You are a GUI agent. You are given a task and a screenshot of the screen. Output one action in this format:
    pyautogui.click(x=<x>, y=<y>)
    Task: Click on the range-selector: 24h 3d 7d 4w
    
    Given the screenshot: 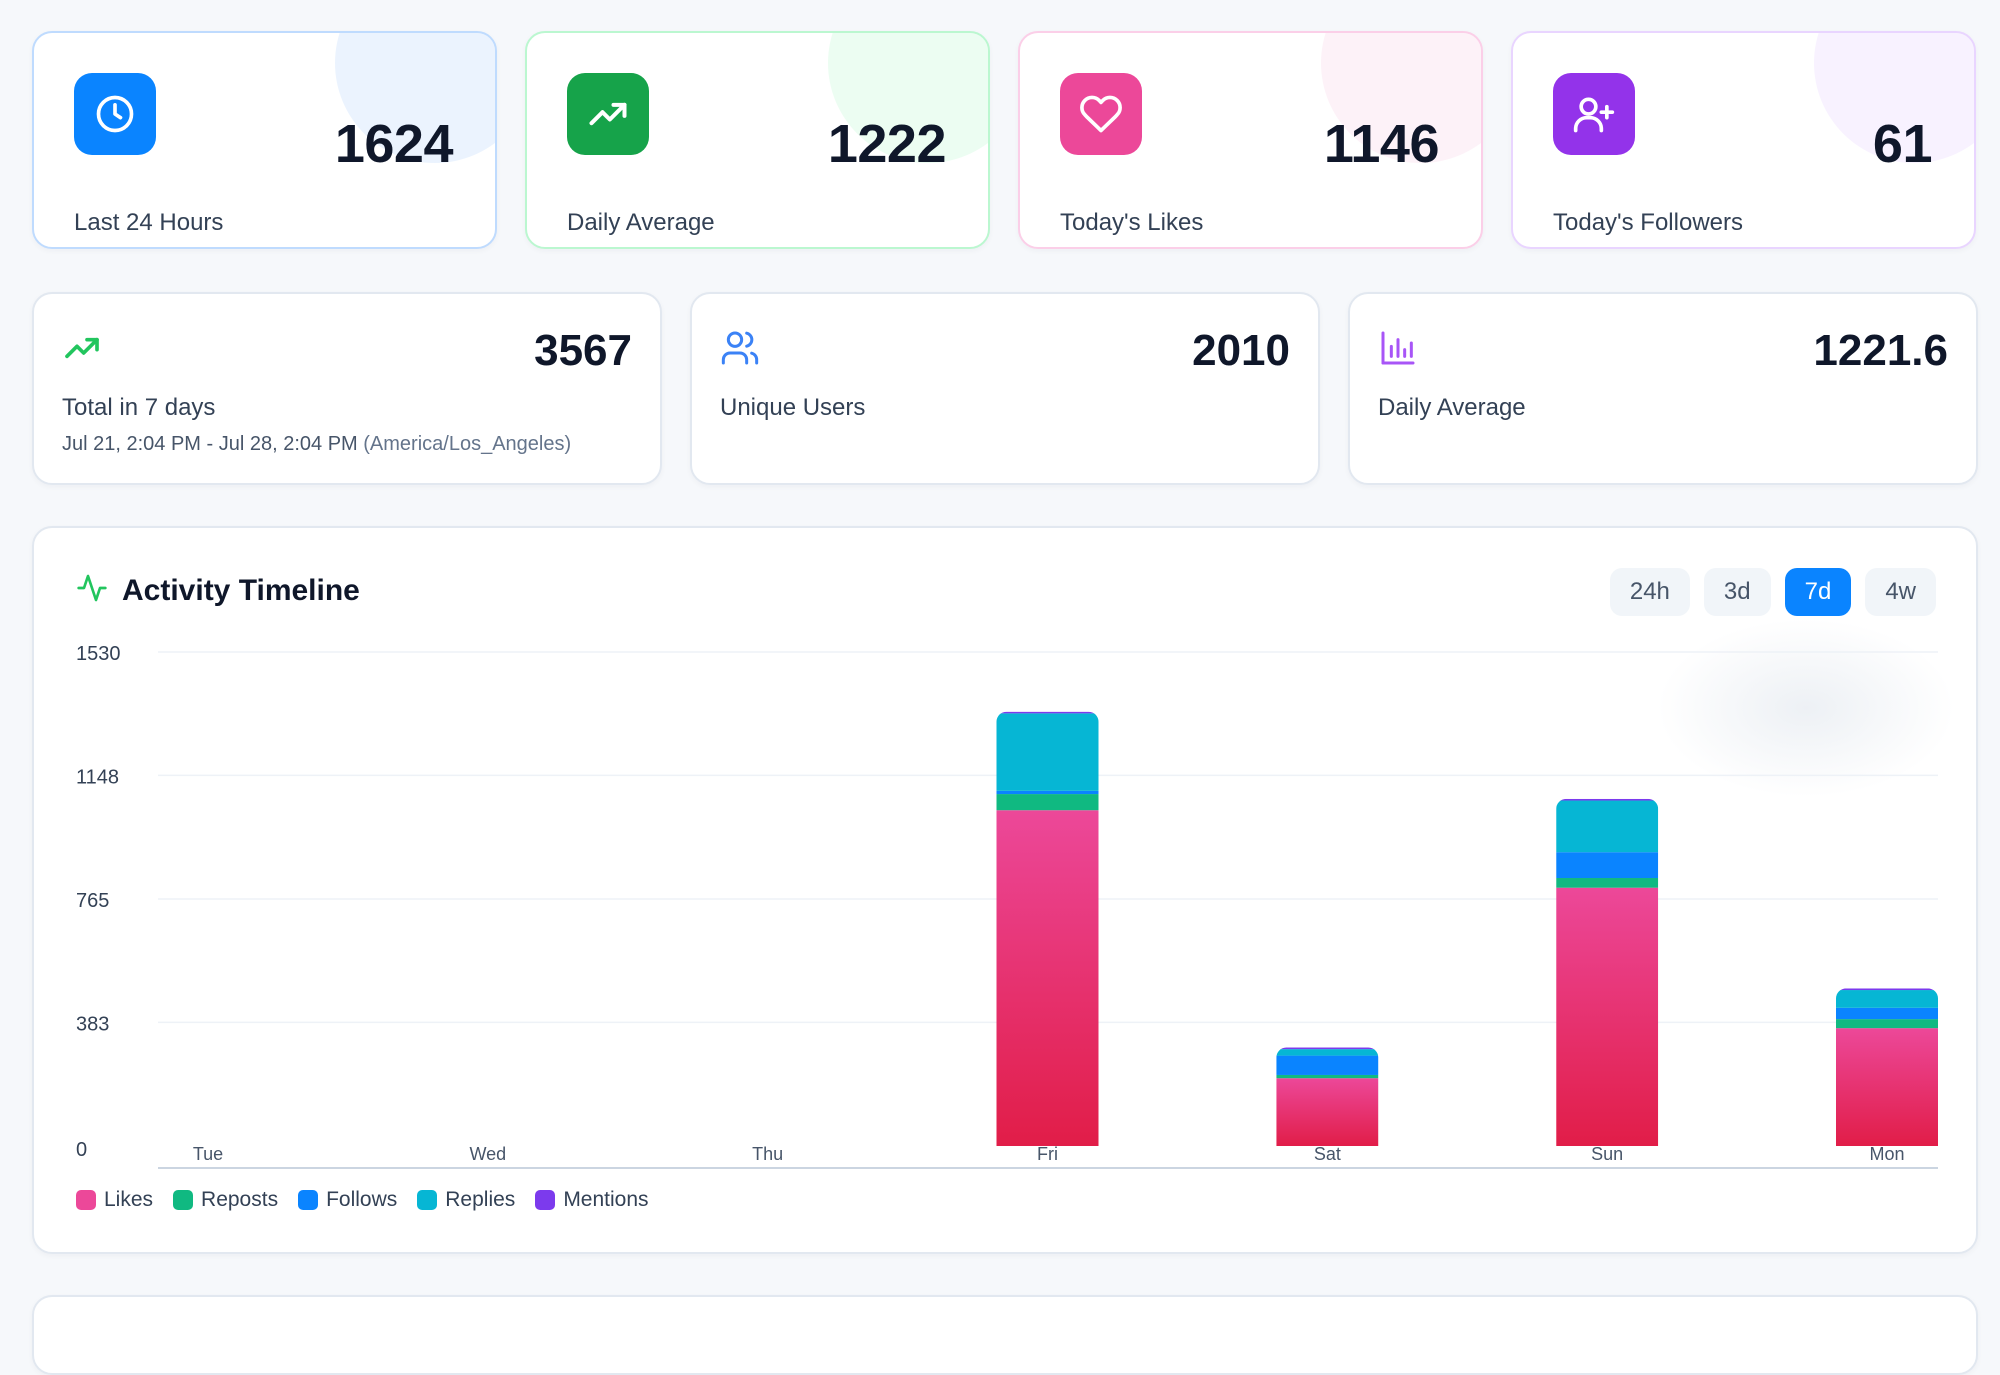 What is the action you would take?
    pyautogui.click(x=1772, y=592)
    